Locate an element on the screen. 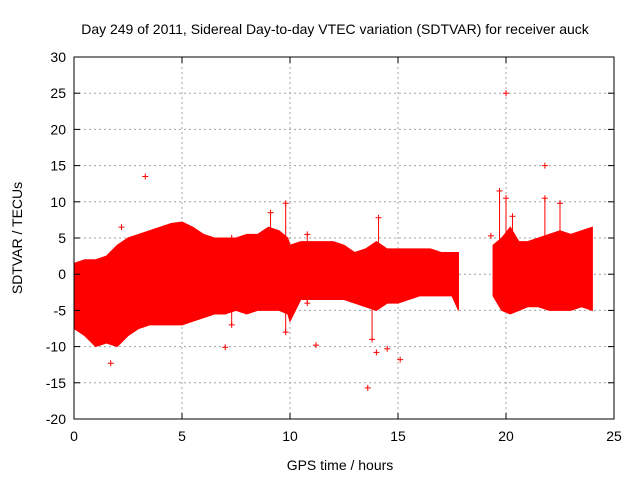  y-tick-label: -5 is located at coordinates (60, 310).